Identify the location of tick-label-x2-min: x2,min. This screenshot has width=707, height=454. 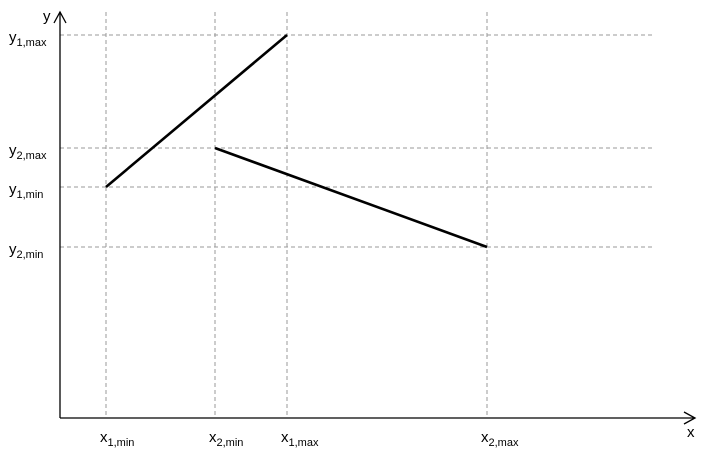
(226, 439).